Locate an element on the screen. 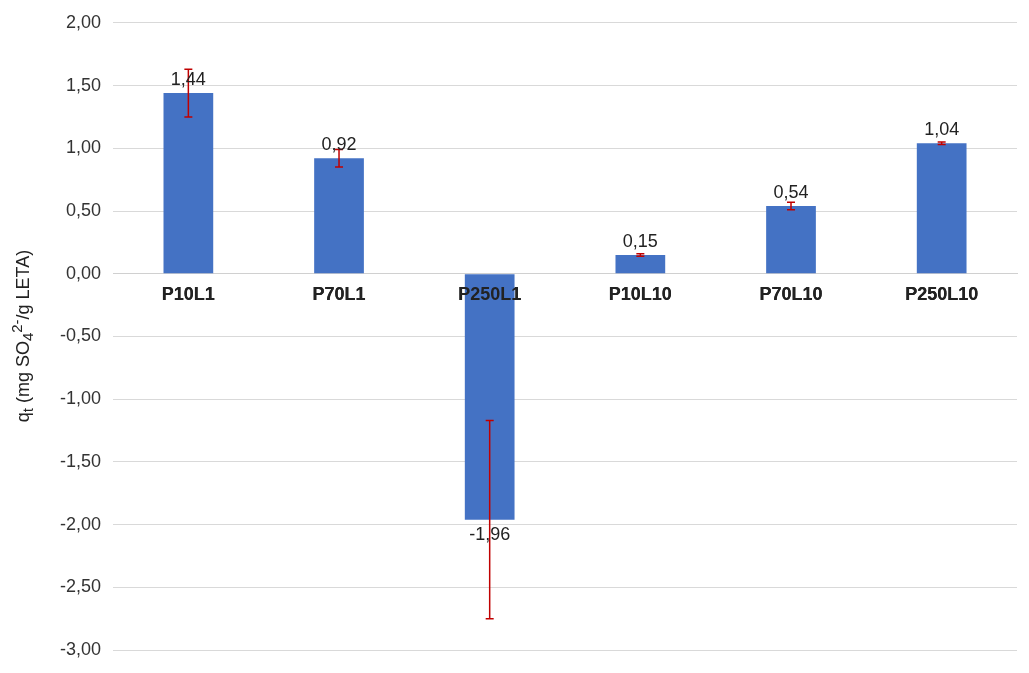 This screenshot has width=1029, height=673. y-tick-label: -2,00 is located at coordinates (81, 523).